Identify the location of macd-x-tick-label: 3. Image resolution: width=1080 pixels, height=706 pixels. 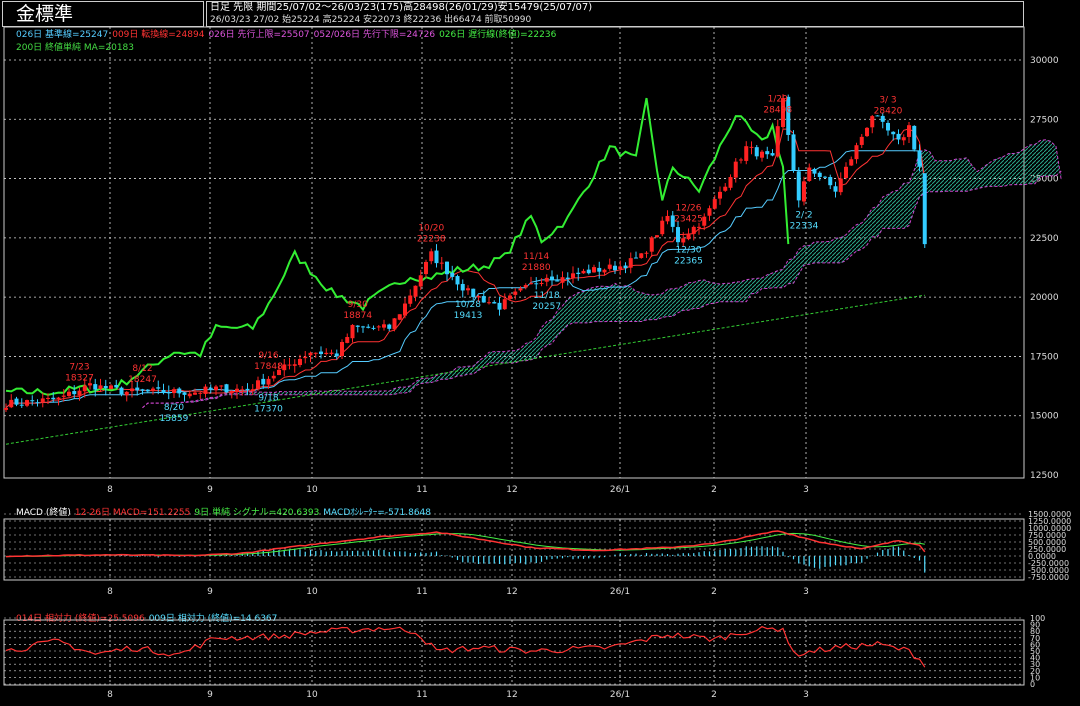
(806, 592).